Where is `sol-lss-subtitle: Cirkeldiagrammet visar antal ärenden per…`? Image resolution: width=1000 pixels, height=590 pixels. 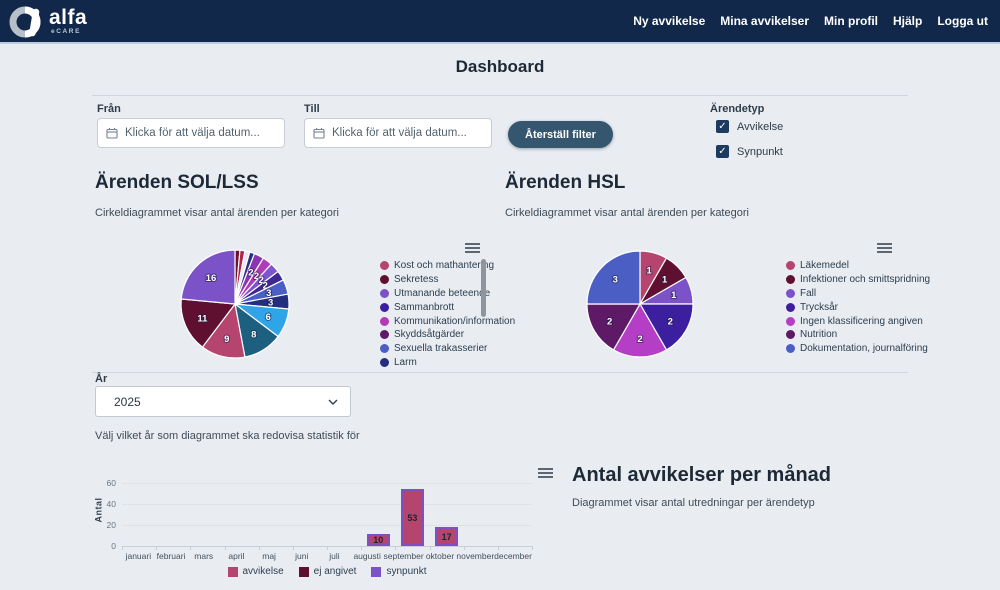
sol-lss-subtitle: Cirkeldiagrammet visar antal ärenden per… is located at coordinates (217, 213).